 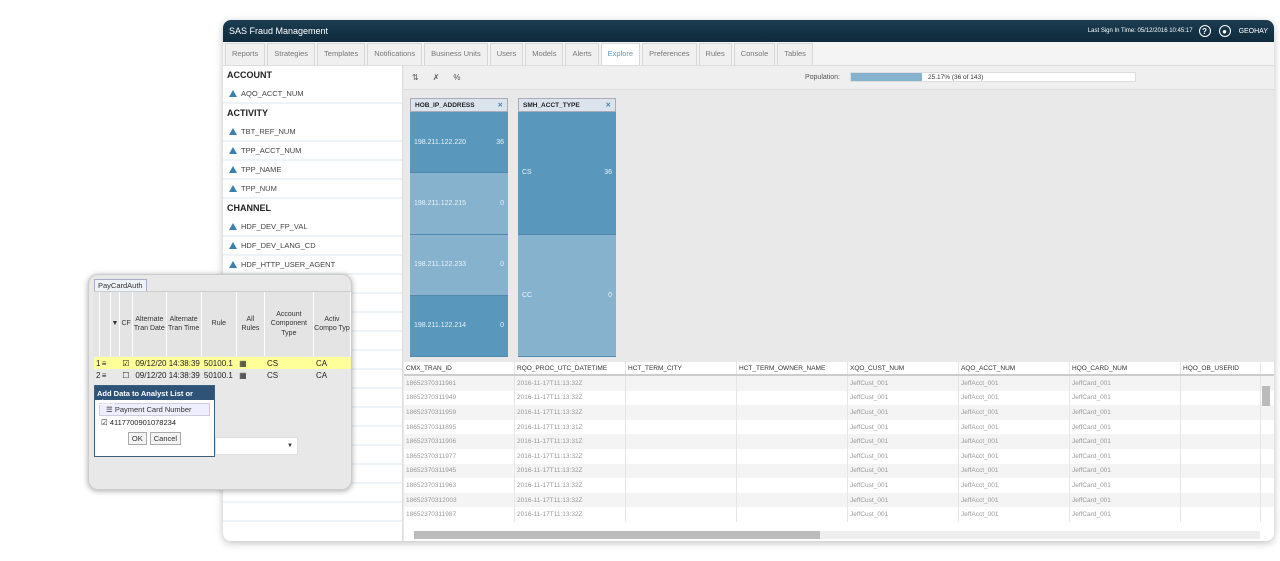 I want to click on tab-alerts: Alerts, so click(x=582, y=54).